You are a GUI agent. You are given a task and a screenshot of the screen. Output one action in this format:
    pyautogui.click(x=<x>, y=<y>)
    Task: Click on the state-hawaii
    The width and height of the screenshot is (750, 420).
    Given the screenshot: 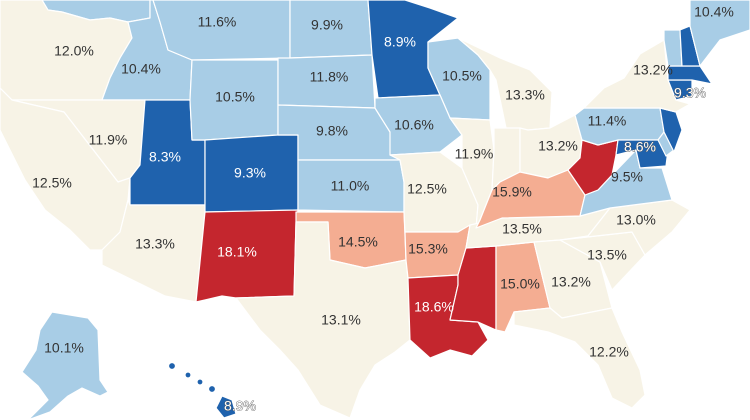 What is the action you would take?
    pyautogui.click(x=202, y=390)
    